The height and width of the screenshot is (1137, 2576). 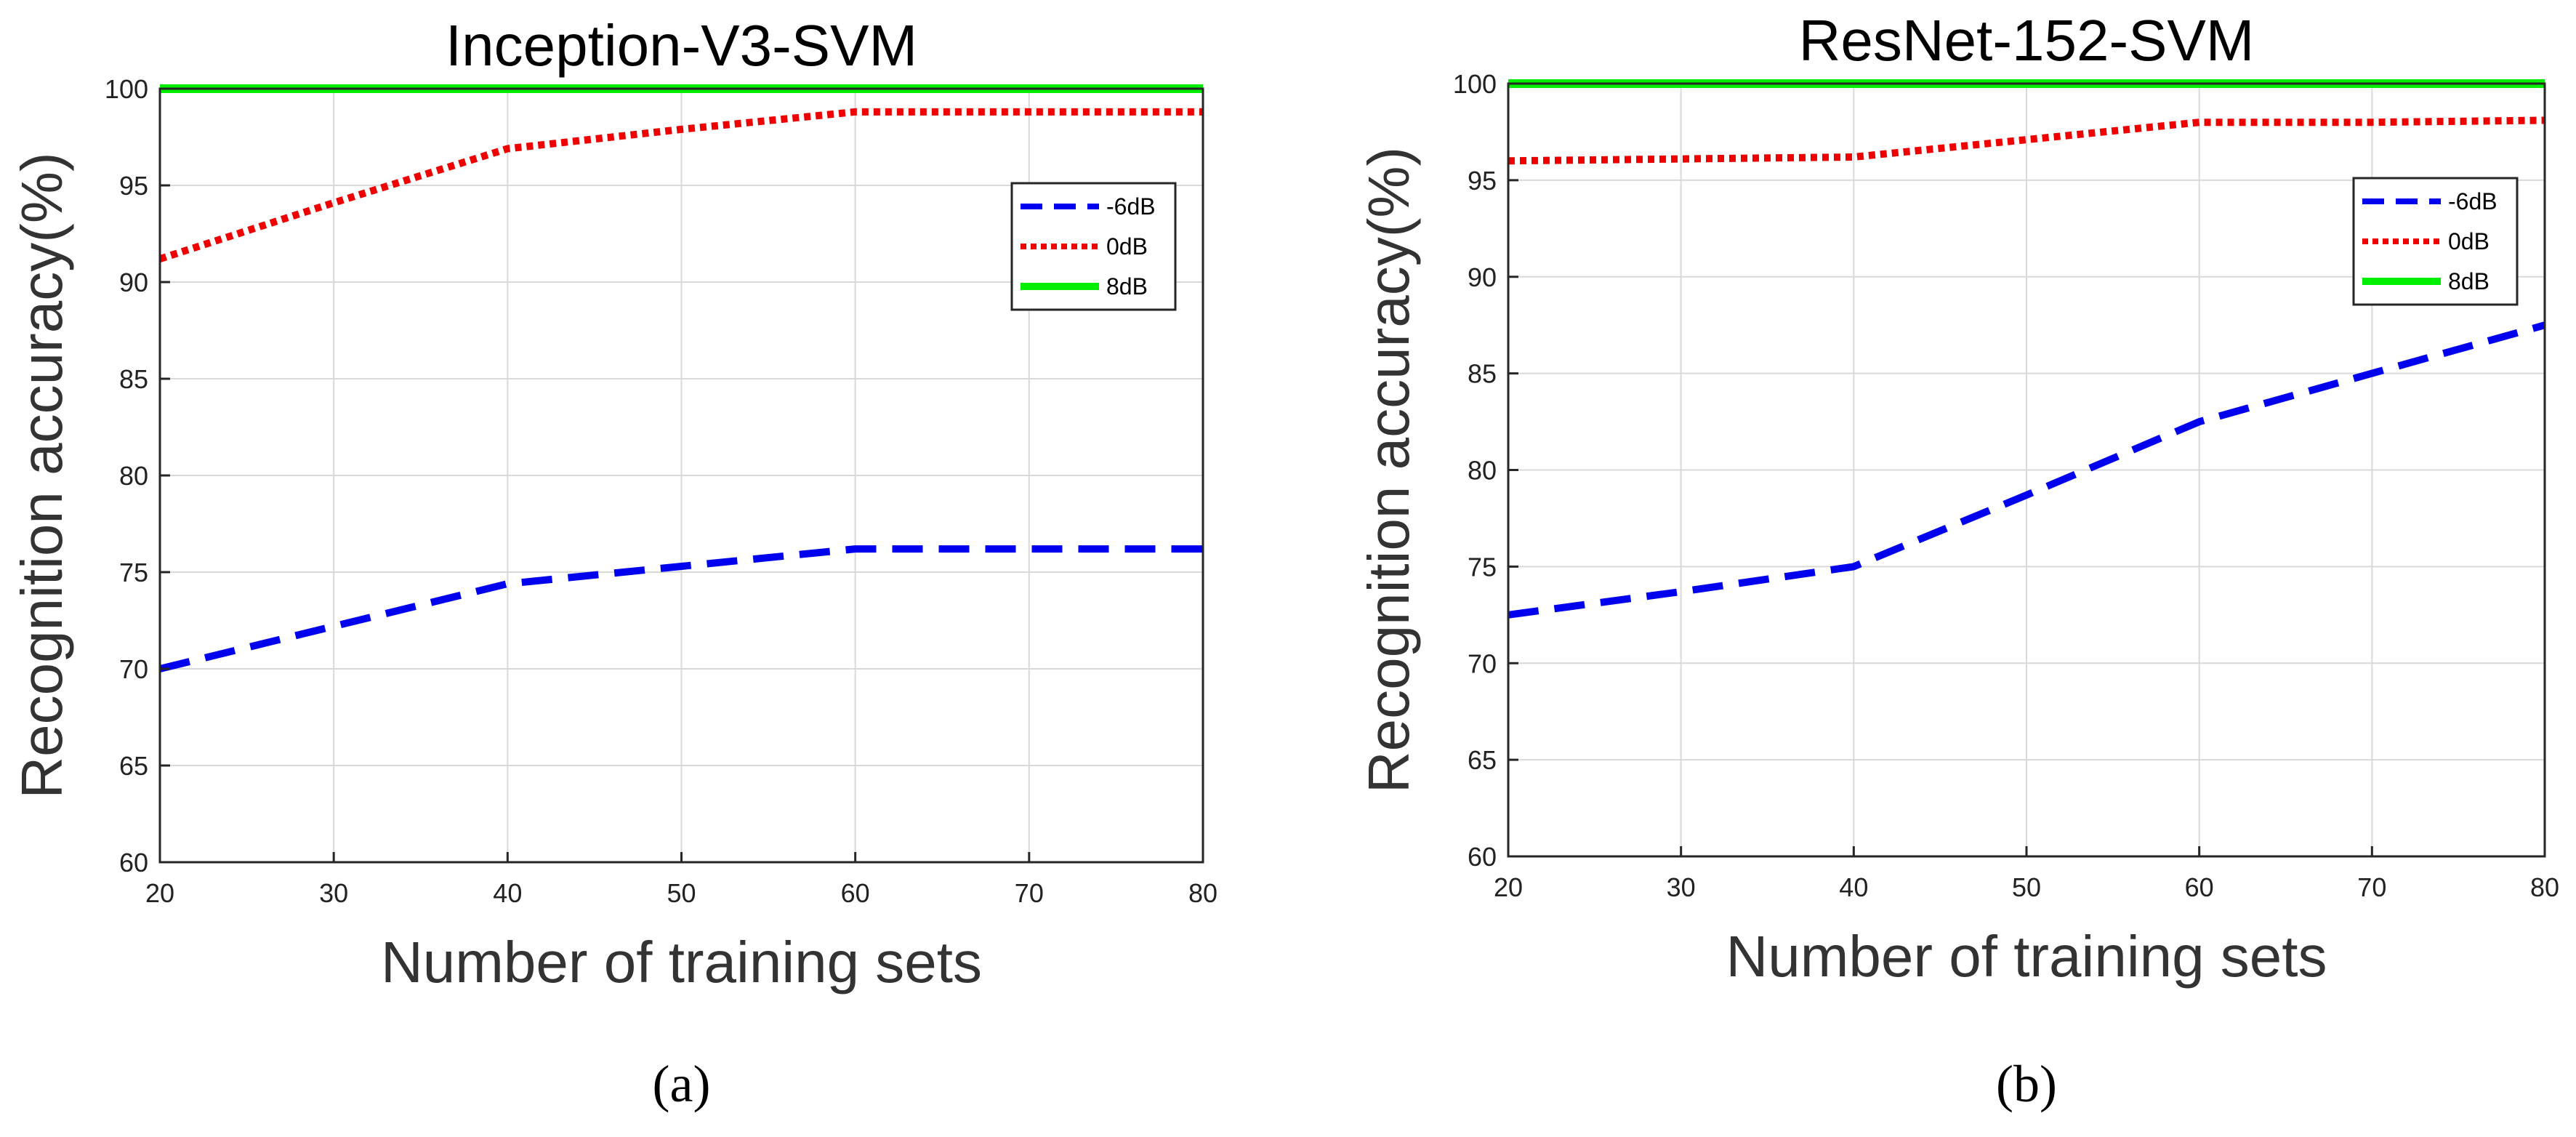 What do you see at coordinates (2027, 41) in the screenshot?
I see `chart-title: ResNet-152-SVM` at bounding box center [2027, 41].